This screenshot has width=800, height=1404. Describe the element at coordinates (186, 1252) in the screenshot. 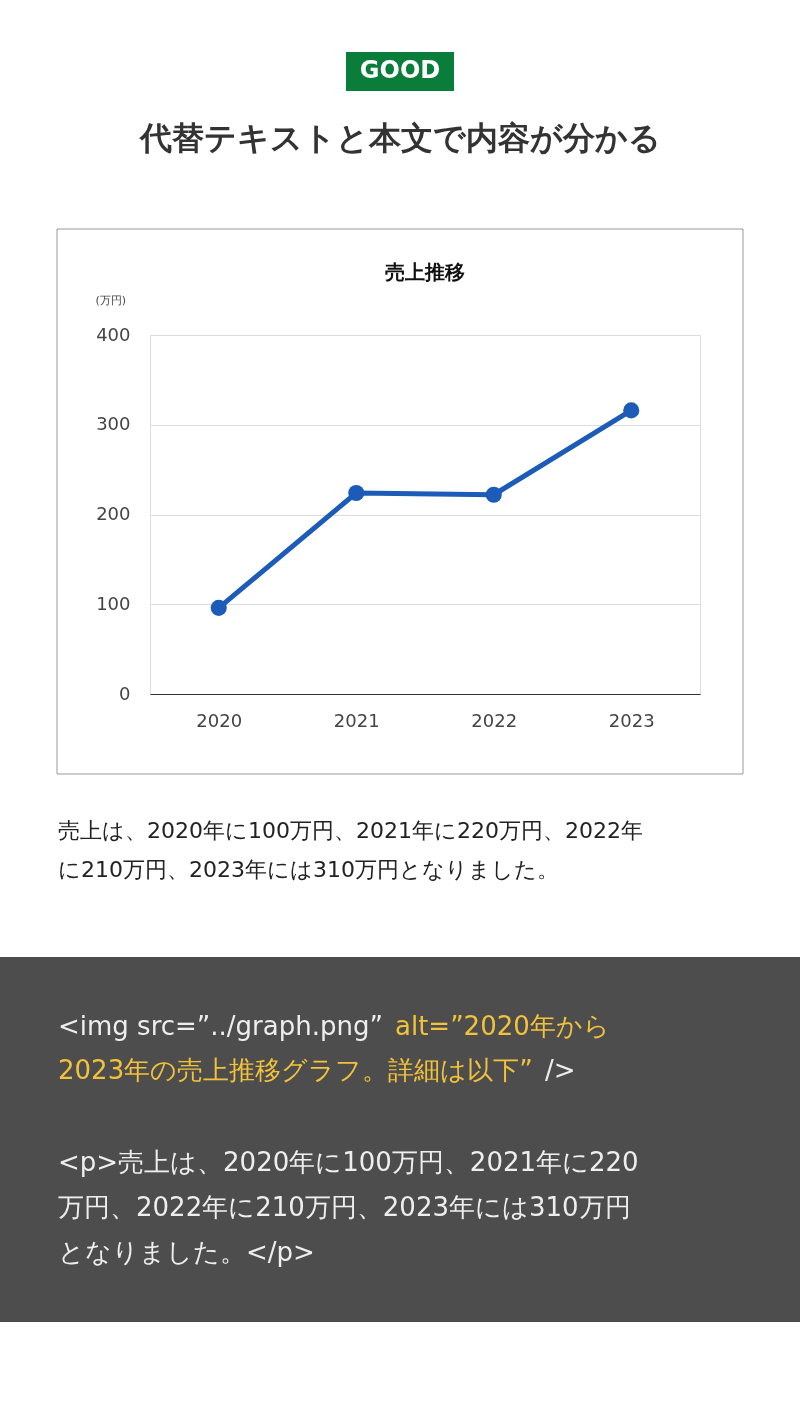

I see `text: となりました。</p>` at that location.